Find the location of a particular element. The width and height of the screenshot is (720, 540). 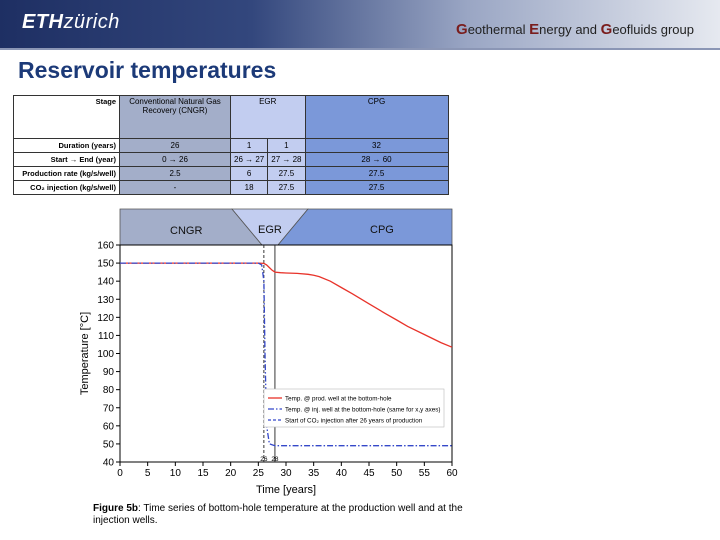

y-tick-label: 50 is located at coordinates (109, 444).